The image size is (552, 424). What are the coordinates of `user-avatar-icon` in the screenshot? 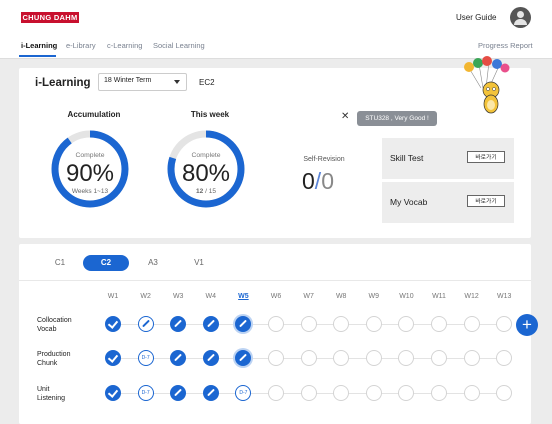 It's located at (520, 17).